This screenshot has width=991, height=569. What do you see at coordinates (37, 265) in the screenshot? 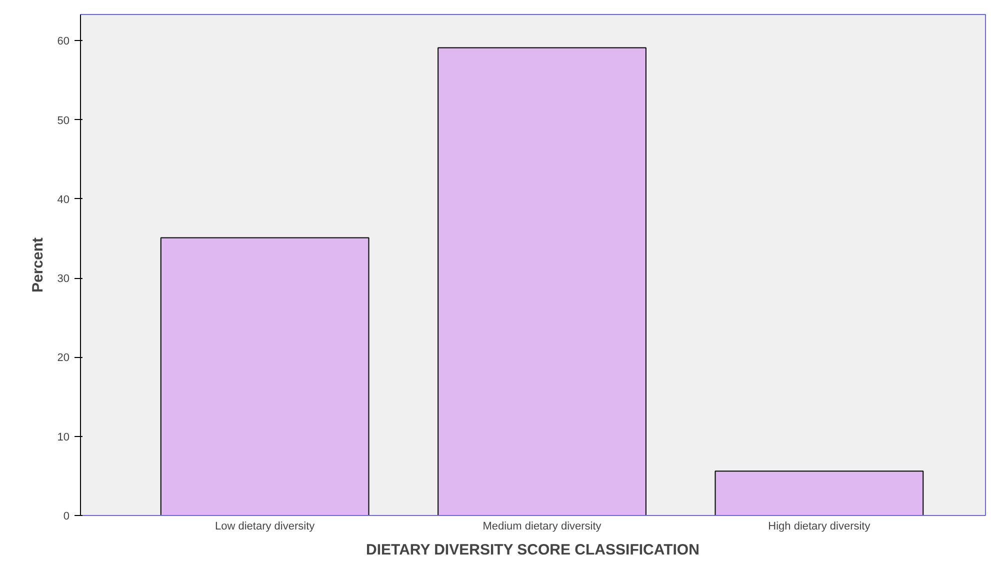
I see `y-axis-title: Percent` at bounding box center [37, 265].